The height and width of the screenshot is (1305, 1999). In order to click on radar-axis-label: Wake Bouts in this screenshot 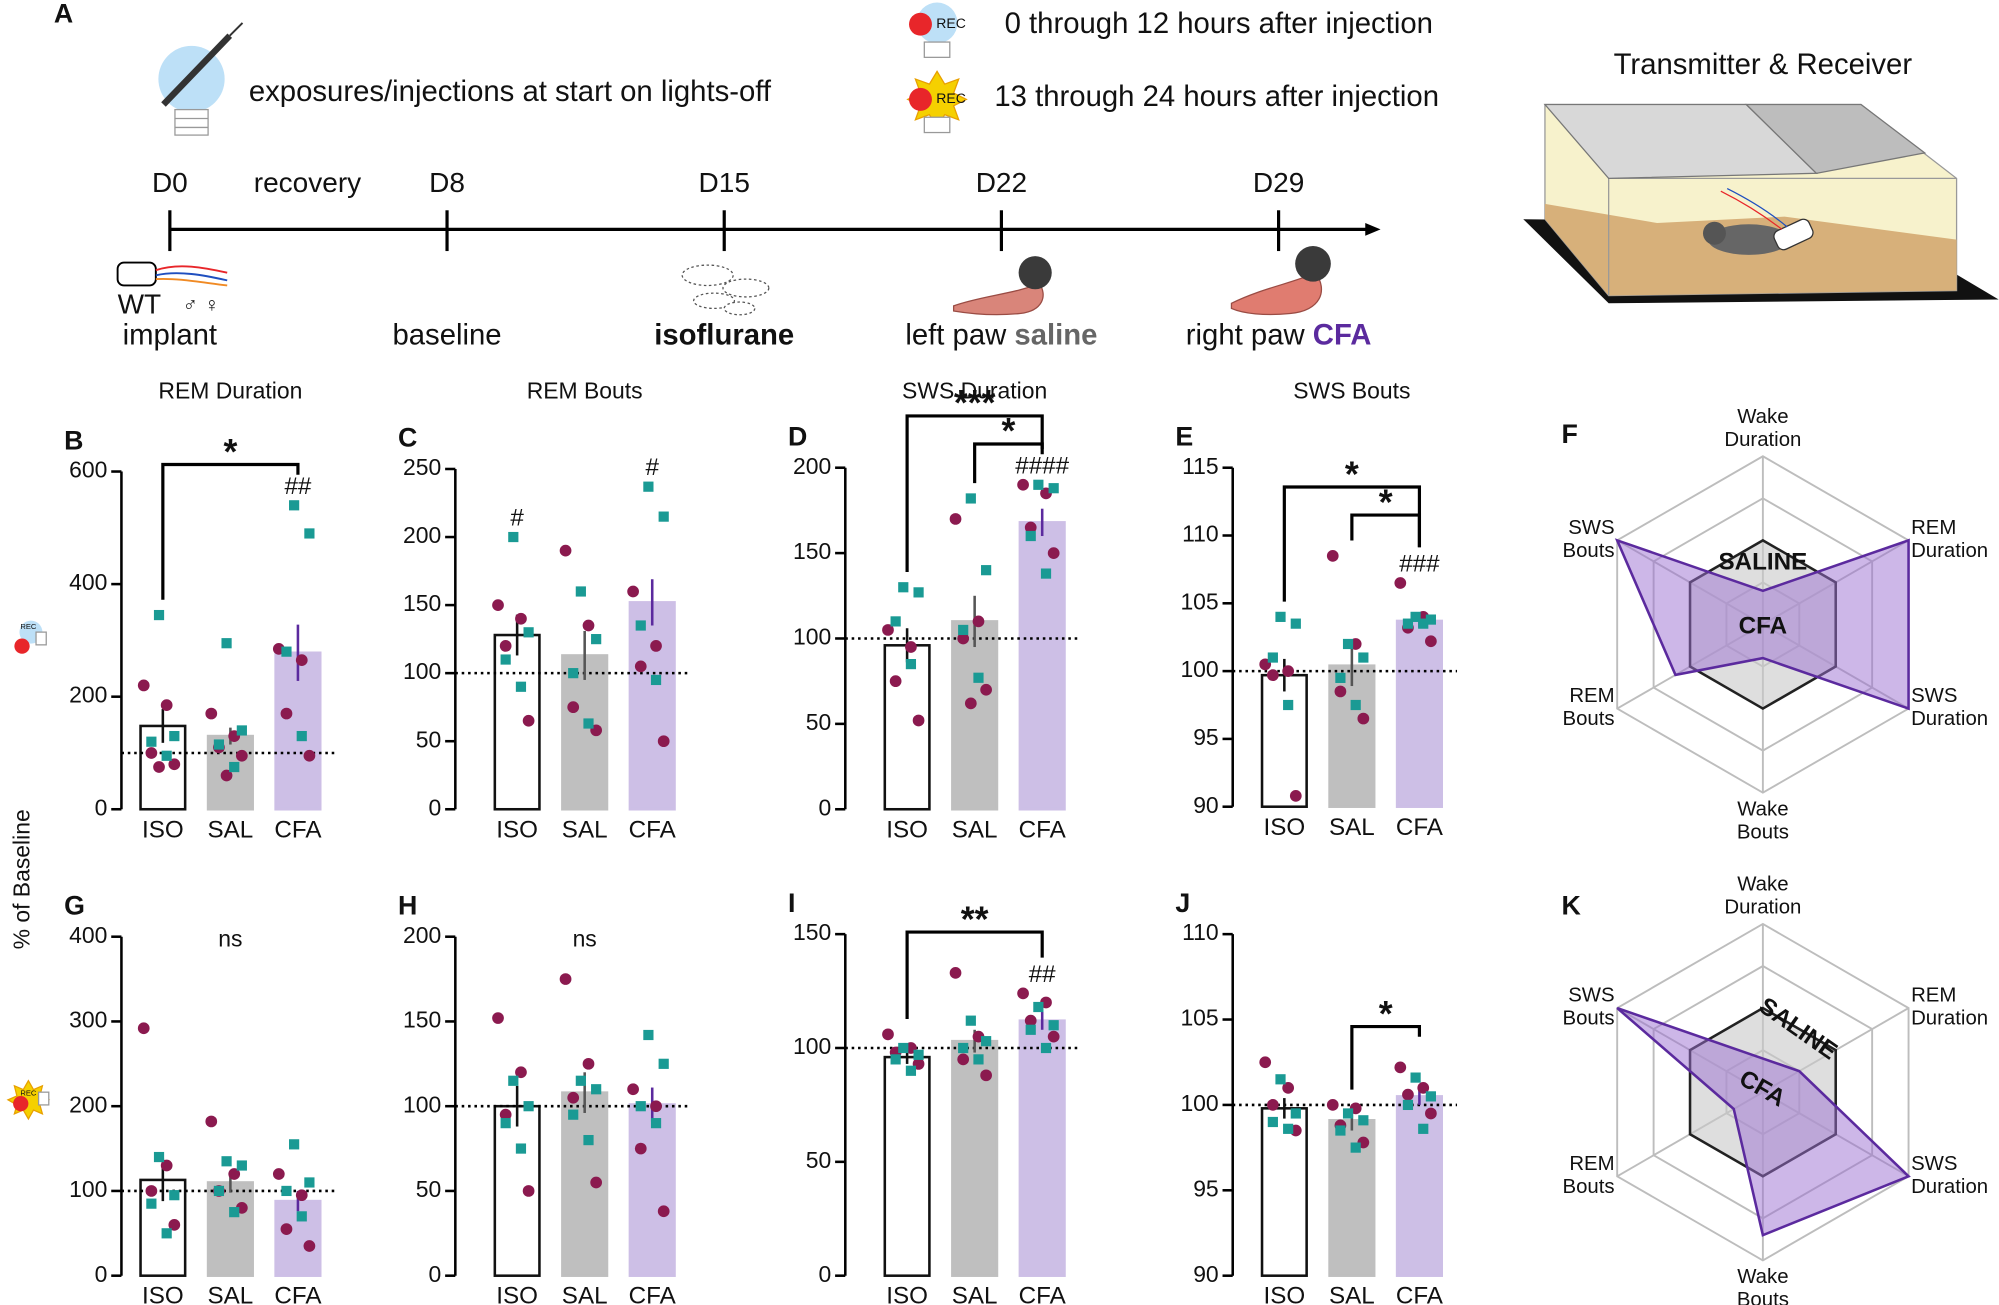, I will do `click(1763, 1286)`.